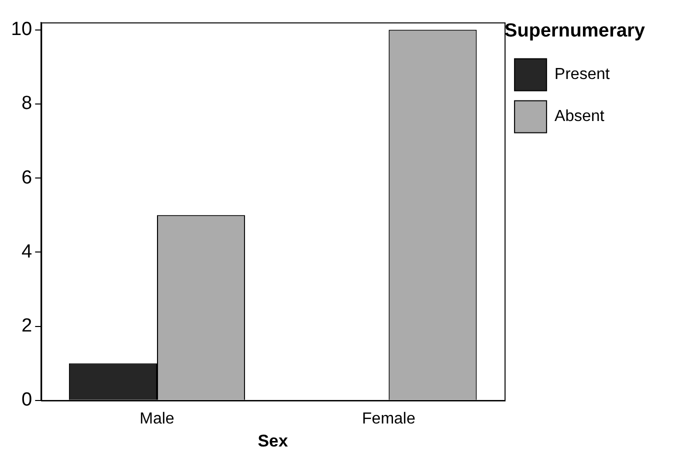 This screenshot has width=675, height=460. What do you see at coordinates (389, 419) in the screenshot?
I see `x-tick-label: Female` at bounding box center [389, 419].